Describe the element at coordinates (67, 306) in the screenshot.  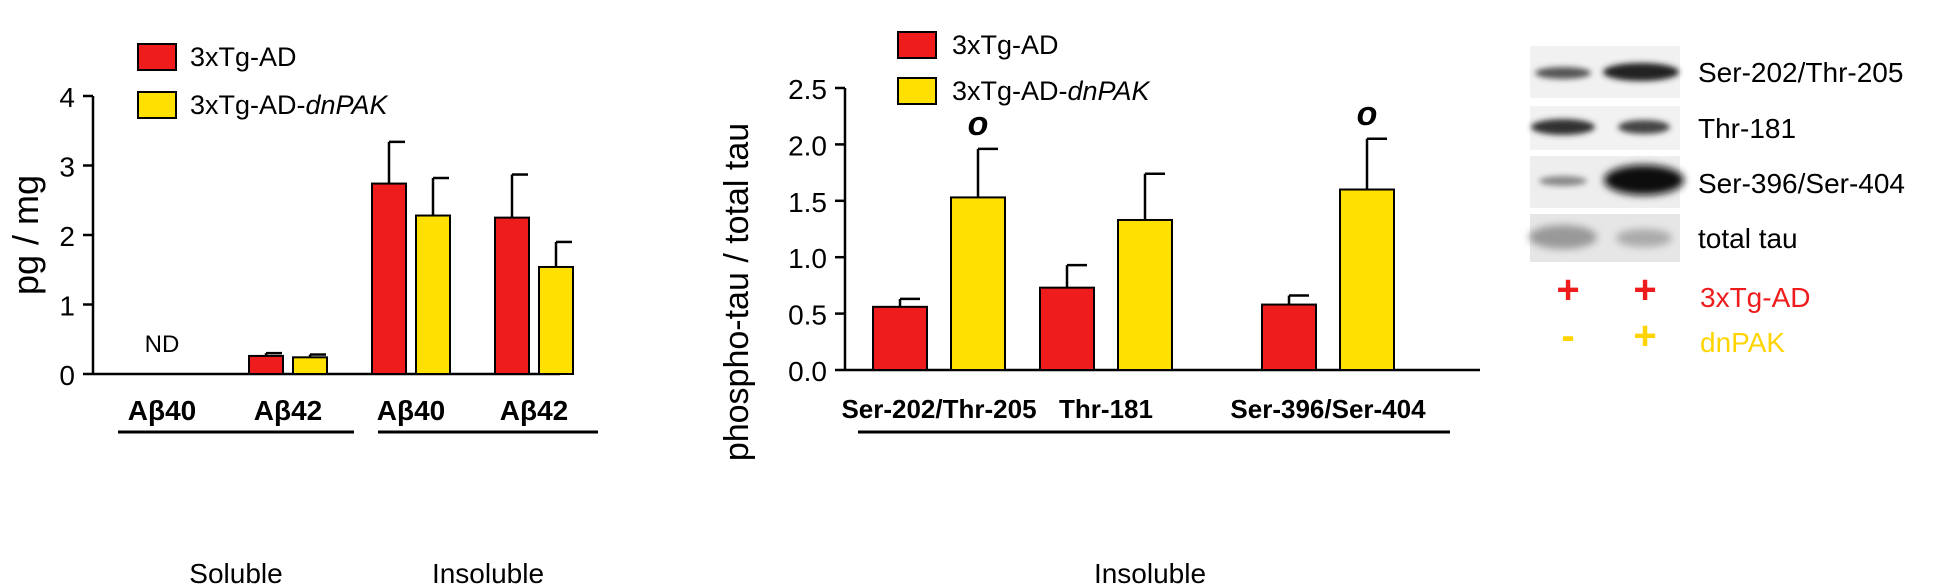
I see `y-tick-label: 1` at that location.